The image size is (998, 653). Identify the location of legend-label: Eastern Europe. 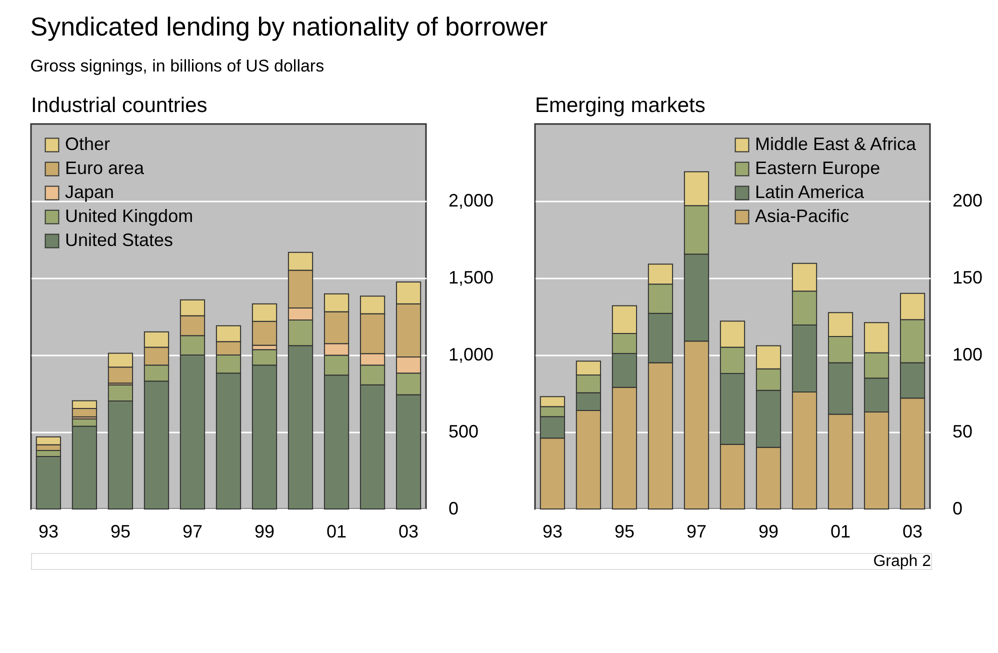
(817, 168).